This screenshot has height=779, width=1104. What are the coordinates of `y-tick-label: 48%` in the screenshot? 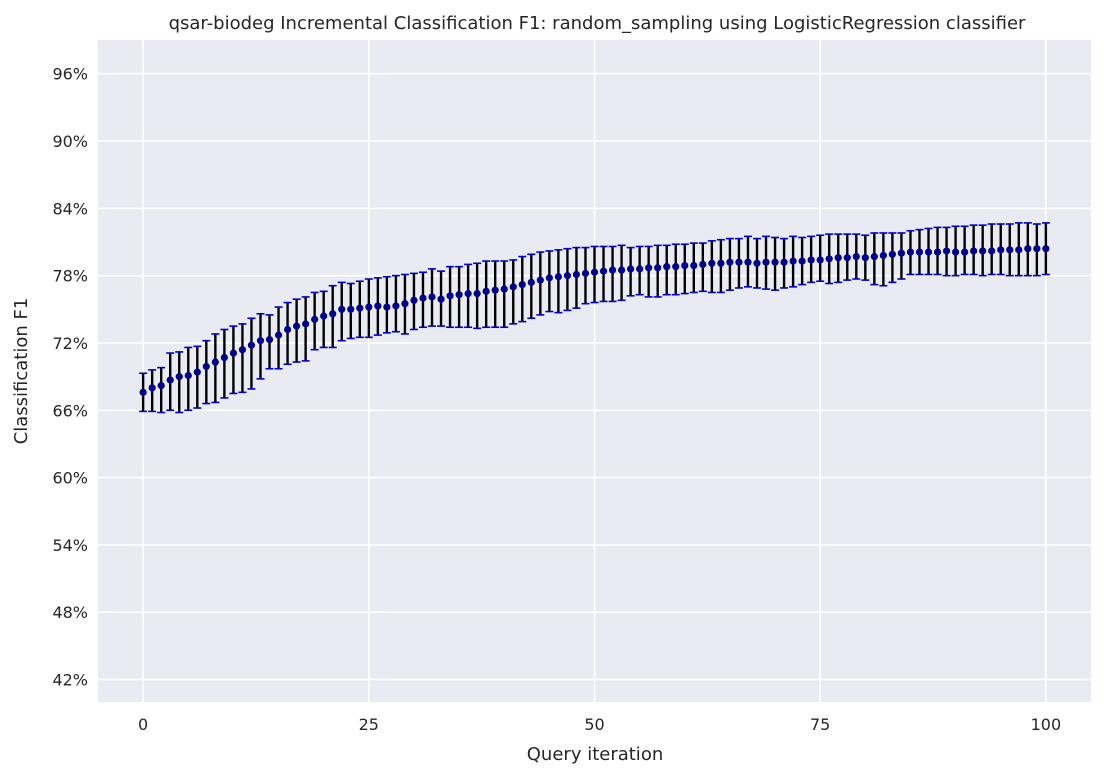 It's located at (70, 612).